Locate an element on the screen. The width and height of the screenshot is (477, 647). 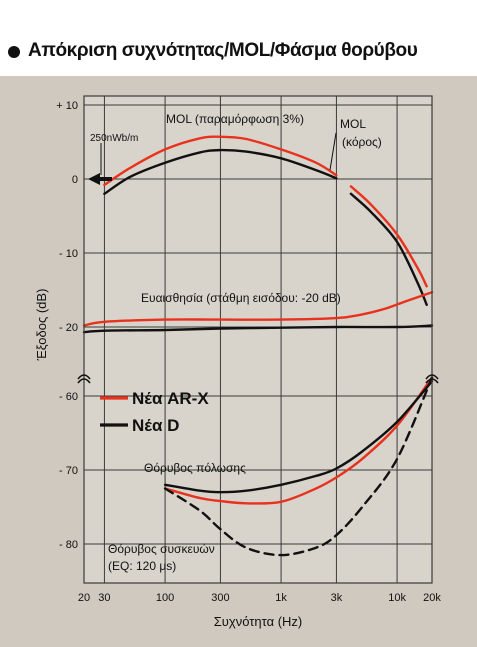
y-tick-label: + 10 is located at coordinates (67, 106).